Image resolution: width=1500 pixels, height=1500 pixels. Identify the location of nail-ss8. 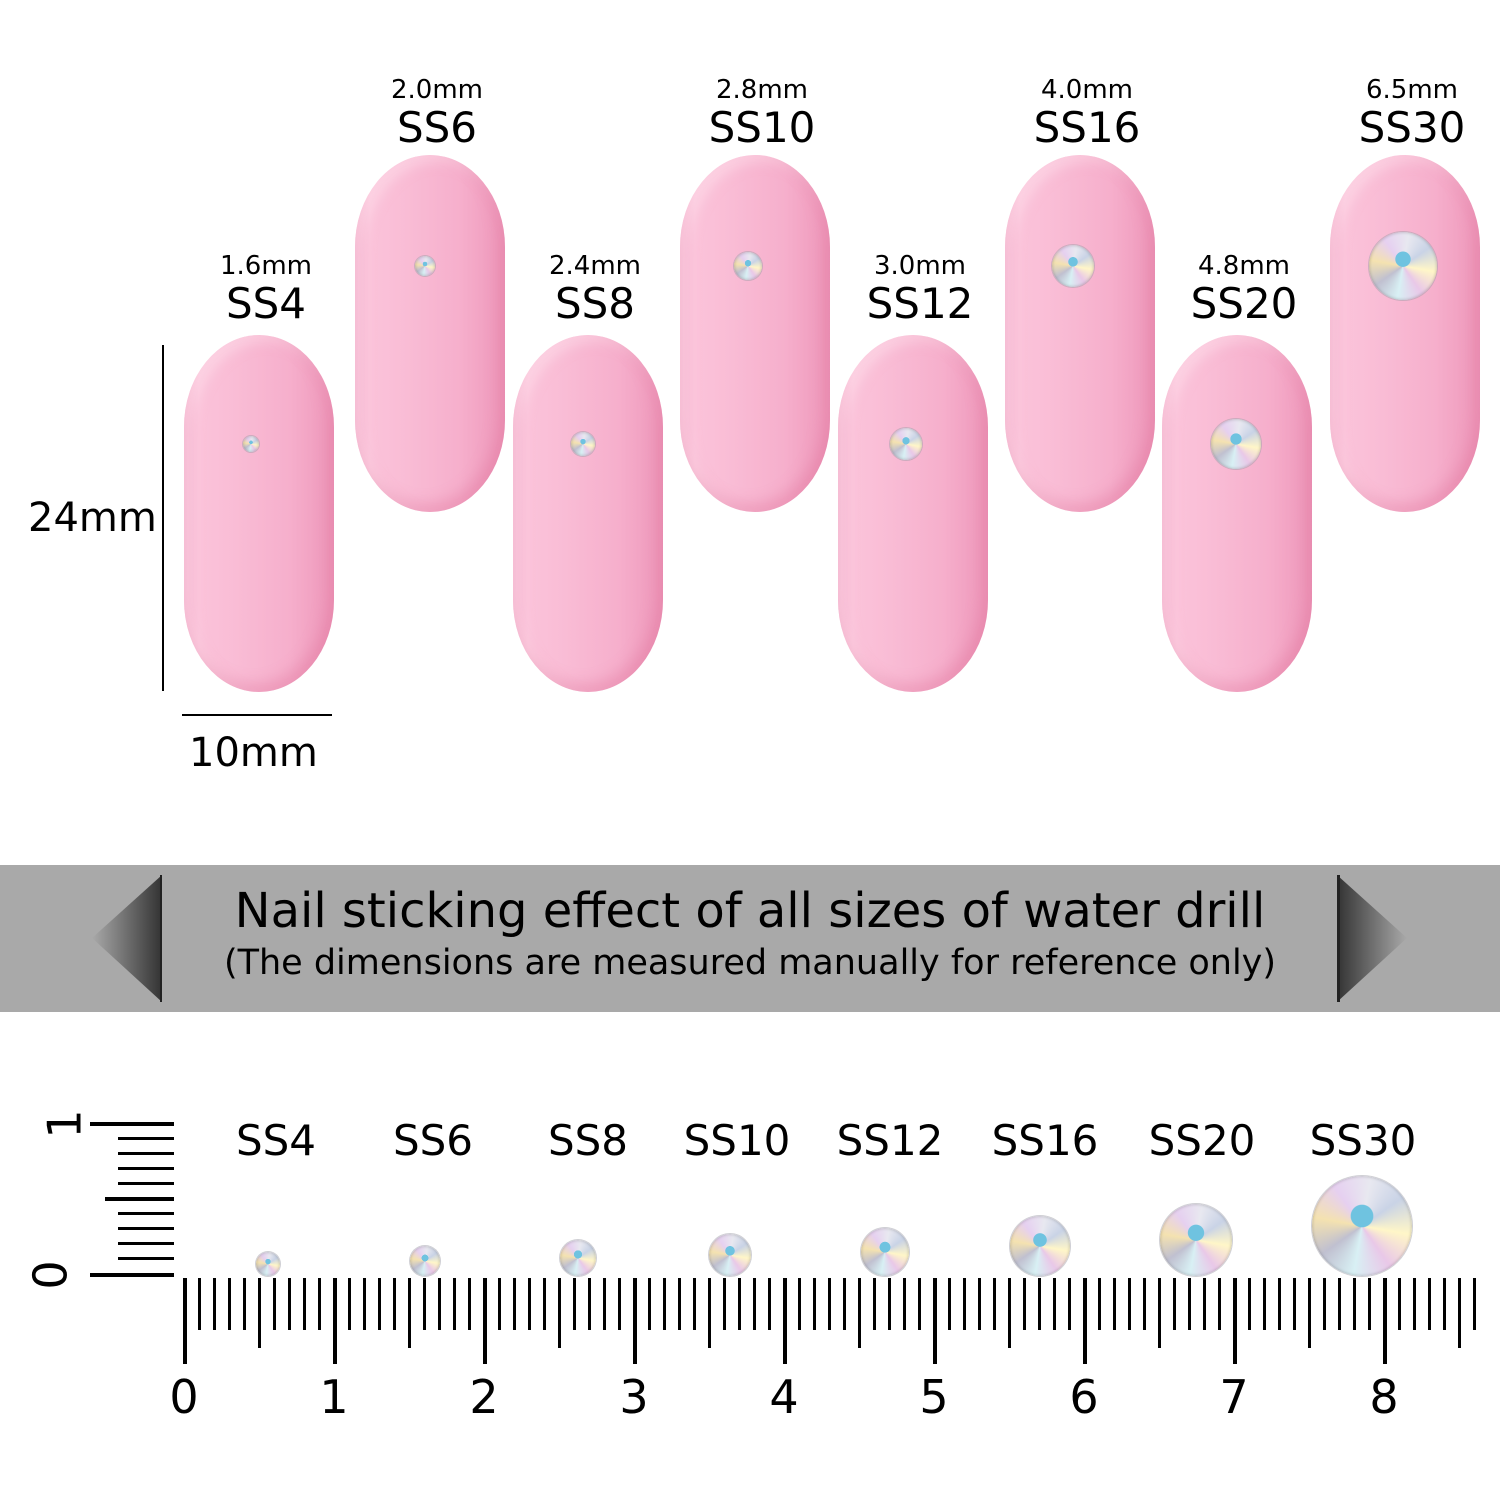
(588, 513).